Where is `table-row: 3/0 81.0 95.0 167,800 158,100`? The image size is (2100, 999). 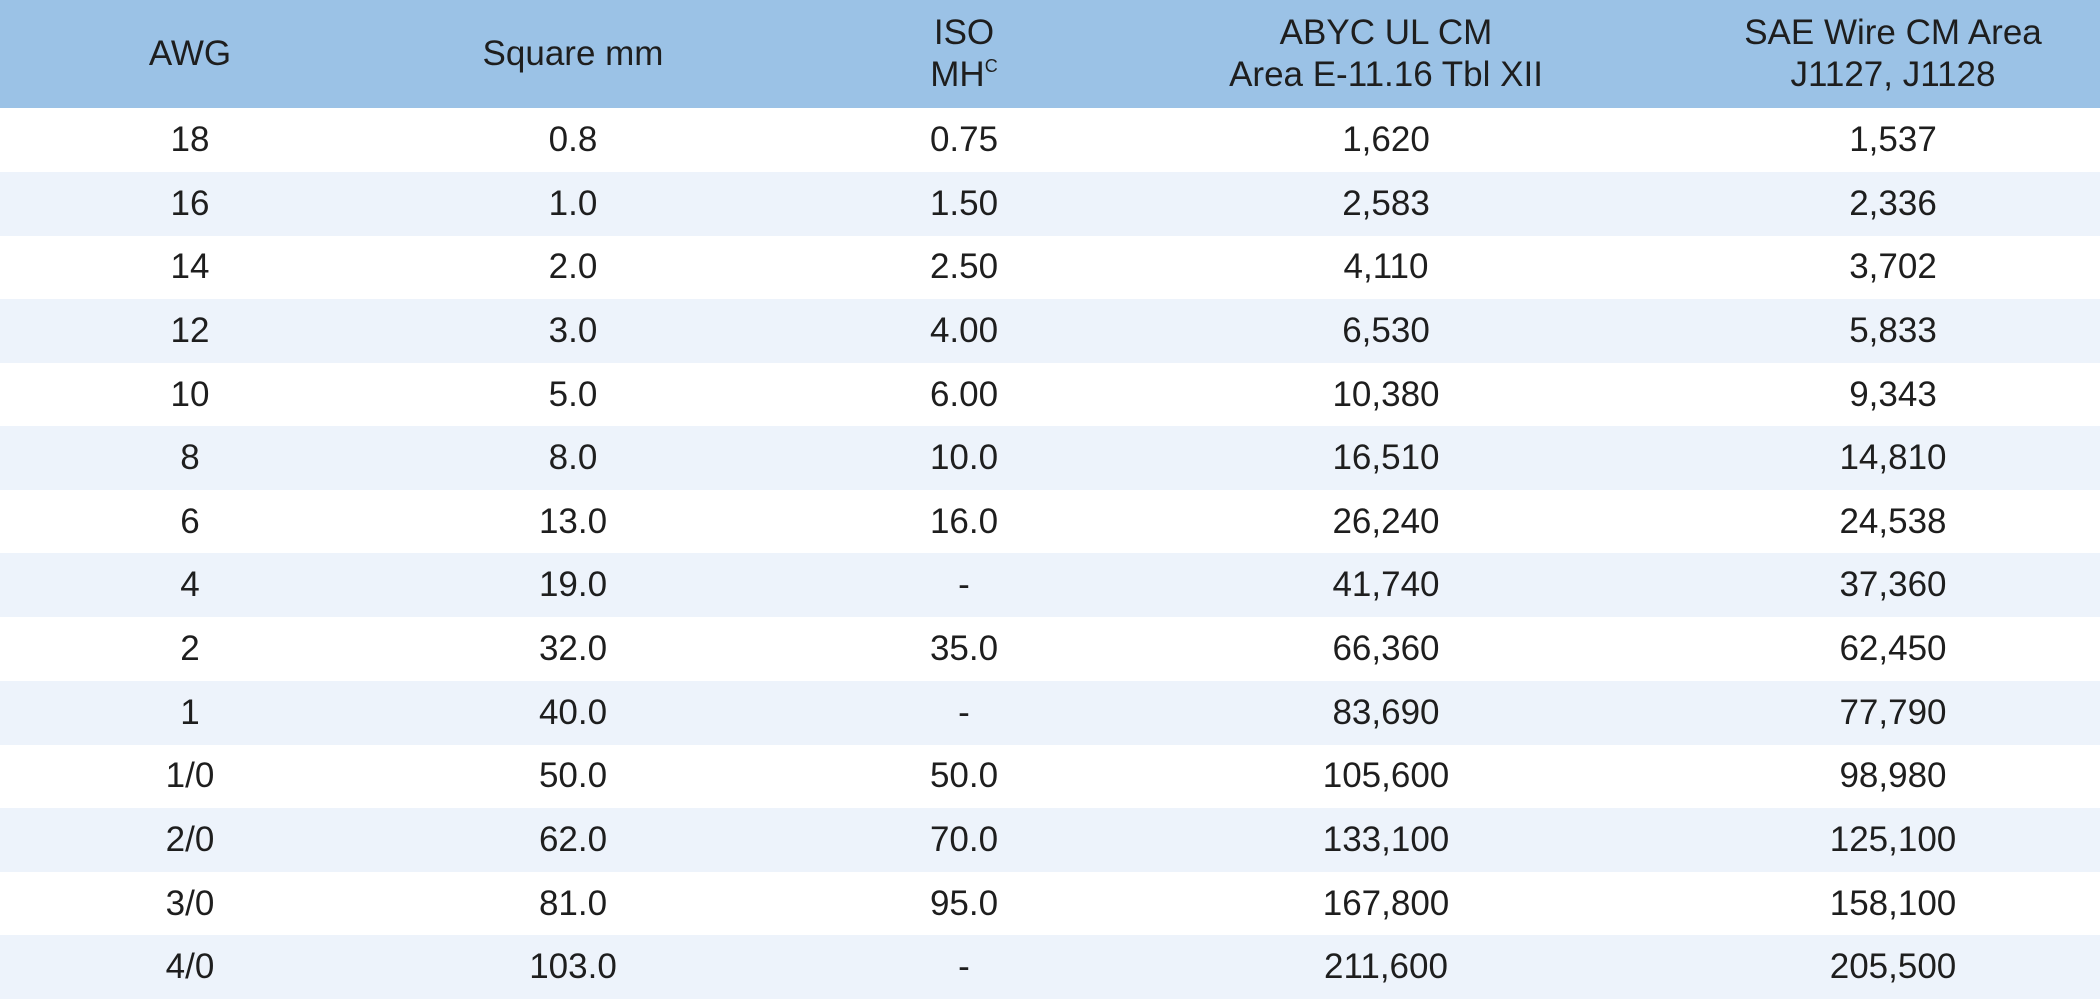 table-row: 3/0 81.0 95.0 167,800 158,100 is located at coordinates (1050, 904).